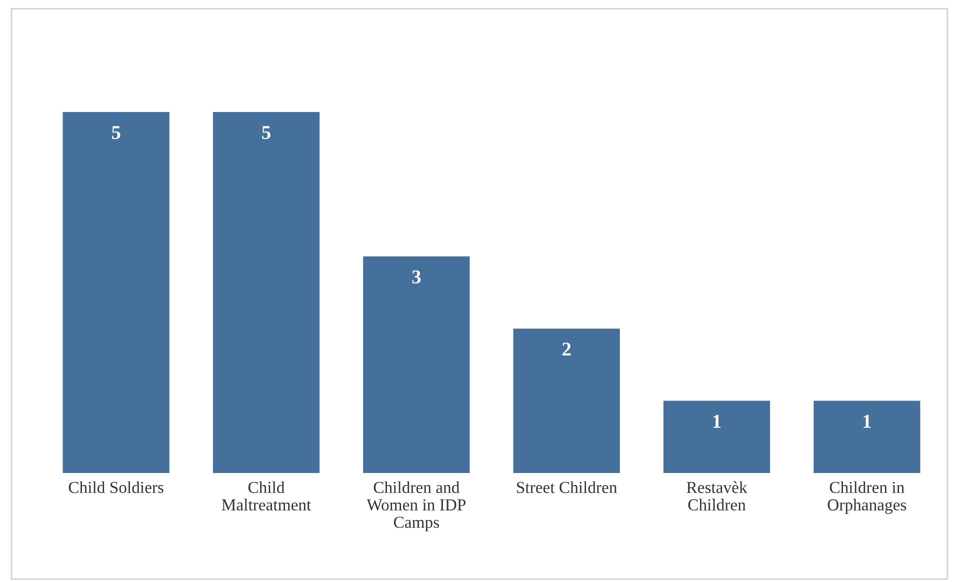 This screenshot has height=582, width=957. I want to click on x-tick-label: Restavèk Children, so click(717, 495).